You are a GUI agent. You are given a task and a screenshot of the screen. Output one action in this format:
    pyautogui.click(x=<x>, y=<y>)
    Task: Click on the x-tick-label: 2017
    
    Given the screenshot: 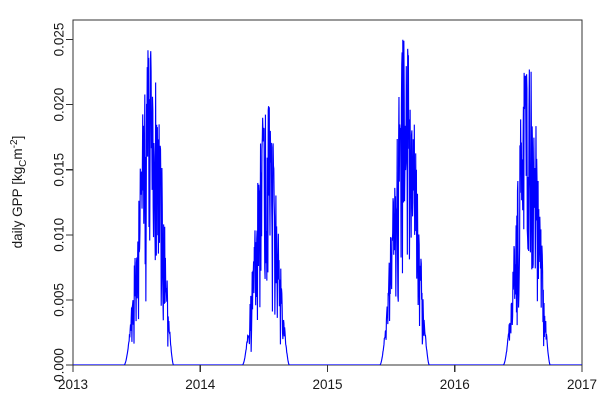 What is the action you would take?
    pyautogui.click(x=582, y=384)
    